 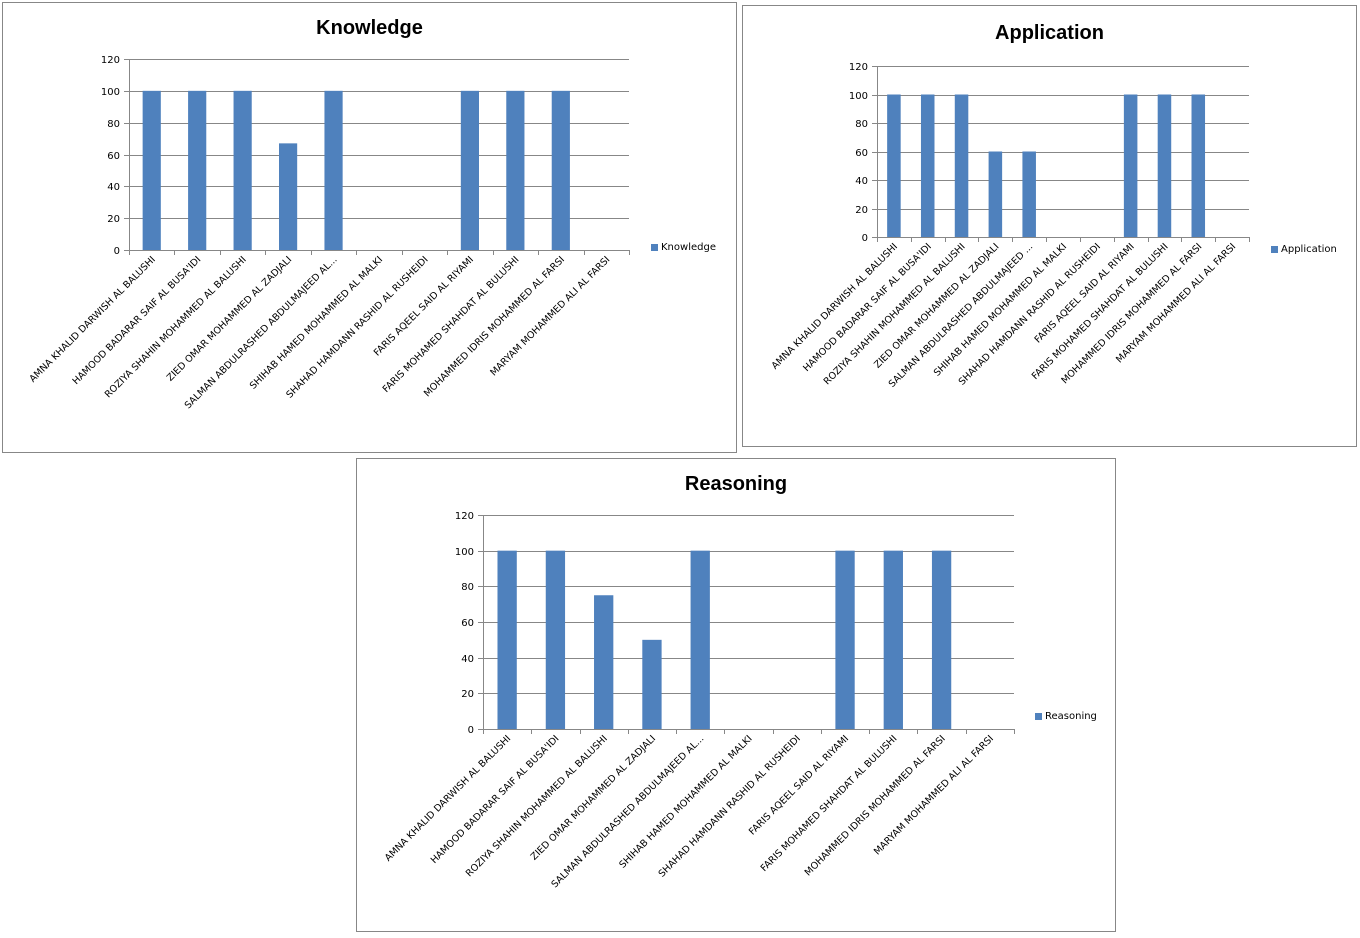 I want to click on x-category-label: FARIS AQEEL SAID AL RIYAMI, so click(x=799, y=785).